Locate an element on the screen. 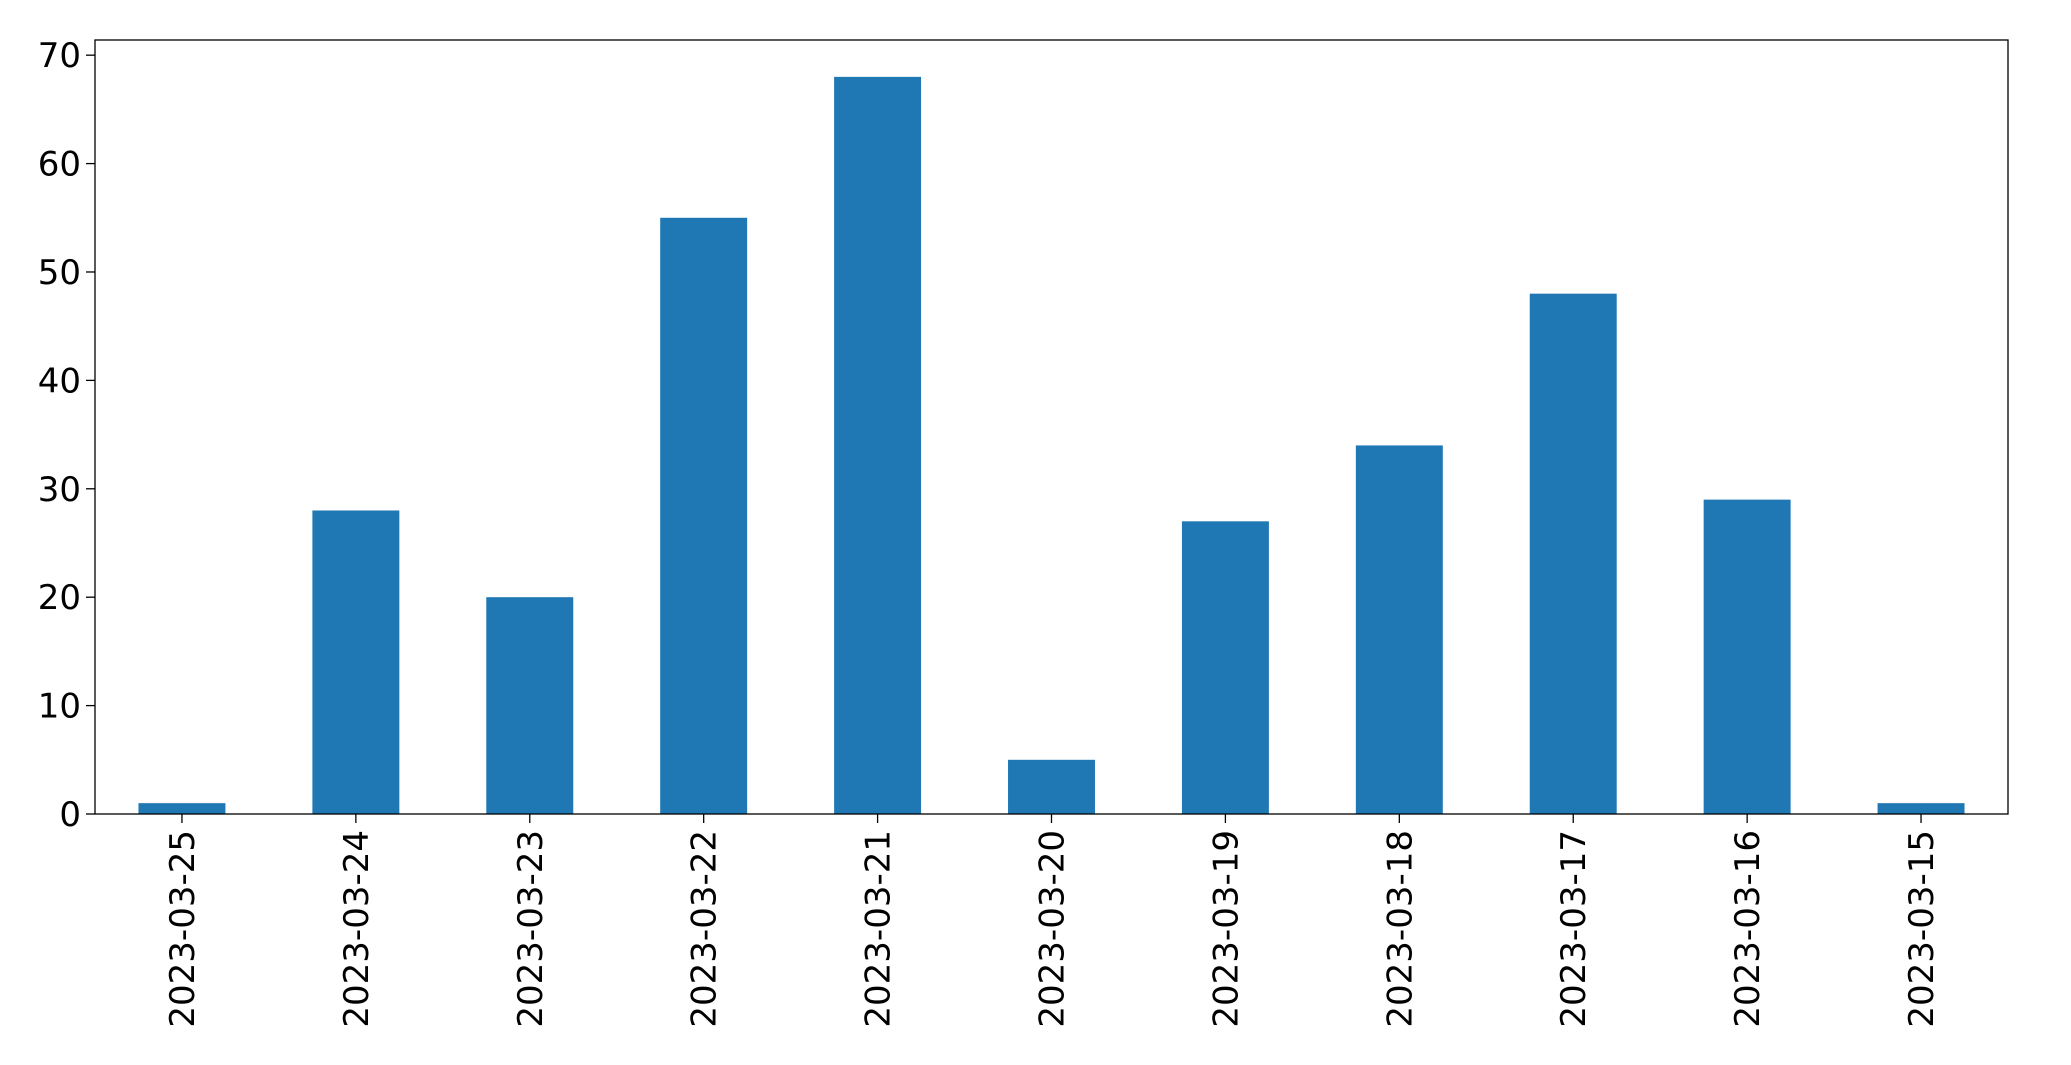  y-tick-label: 0 is located at coordinates (70, 815).